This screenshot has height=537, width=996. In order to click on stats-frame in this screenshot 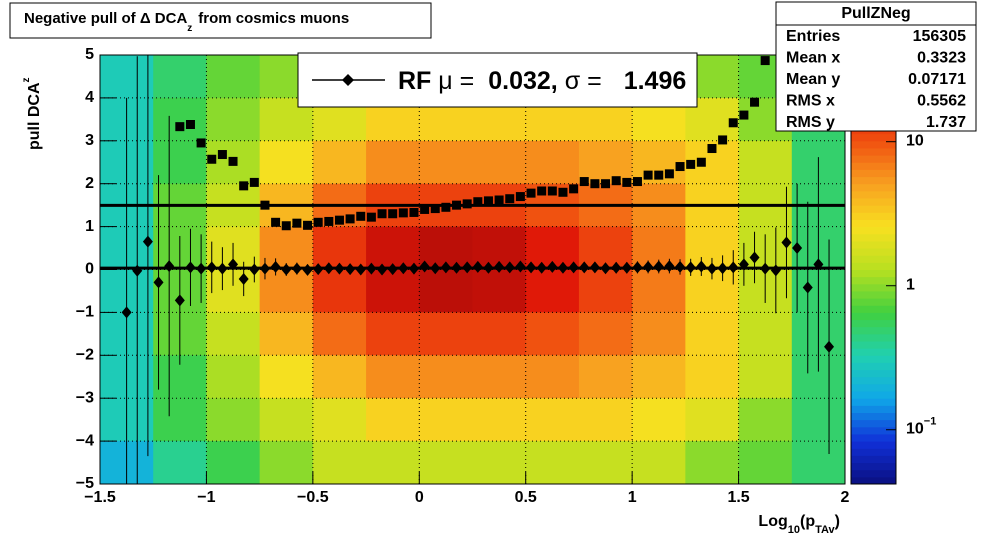, I will do `click(876, 66)`.